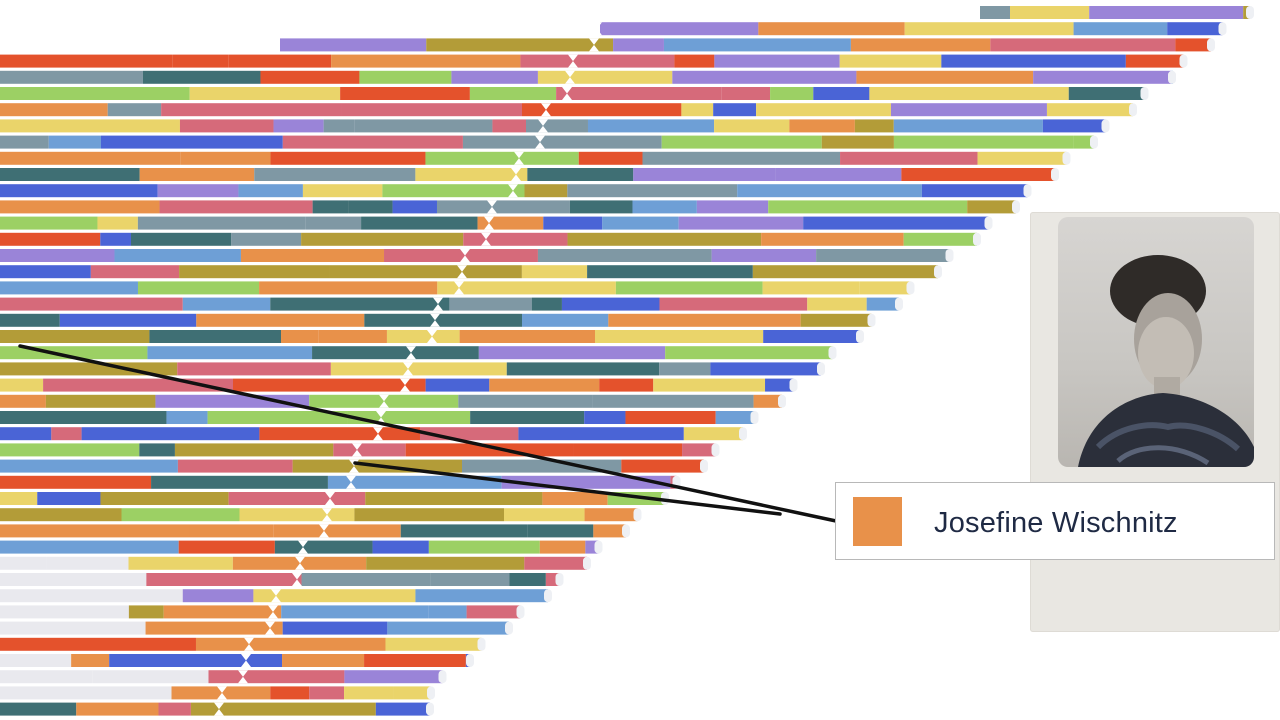  What do you see at coordinates (1056, 523) in the screenshot?
I see `person-name-label: Josefine Wischnitz` at bounding box center [1056, 523].